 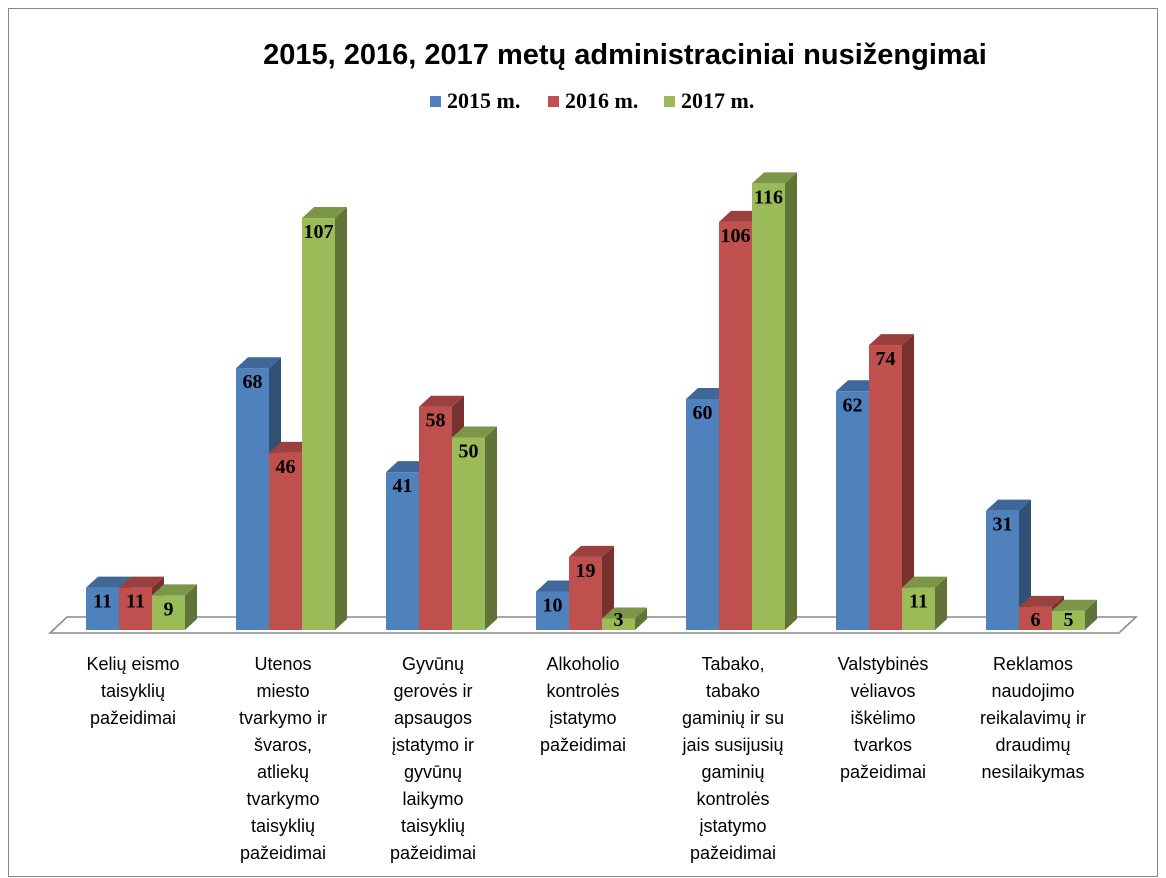 What do you see at coordinates (435, 101) in the screenshot?
I see `legend-swatch-2015` at bounding box center [435, 101].